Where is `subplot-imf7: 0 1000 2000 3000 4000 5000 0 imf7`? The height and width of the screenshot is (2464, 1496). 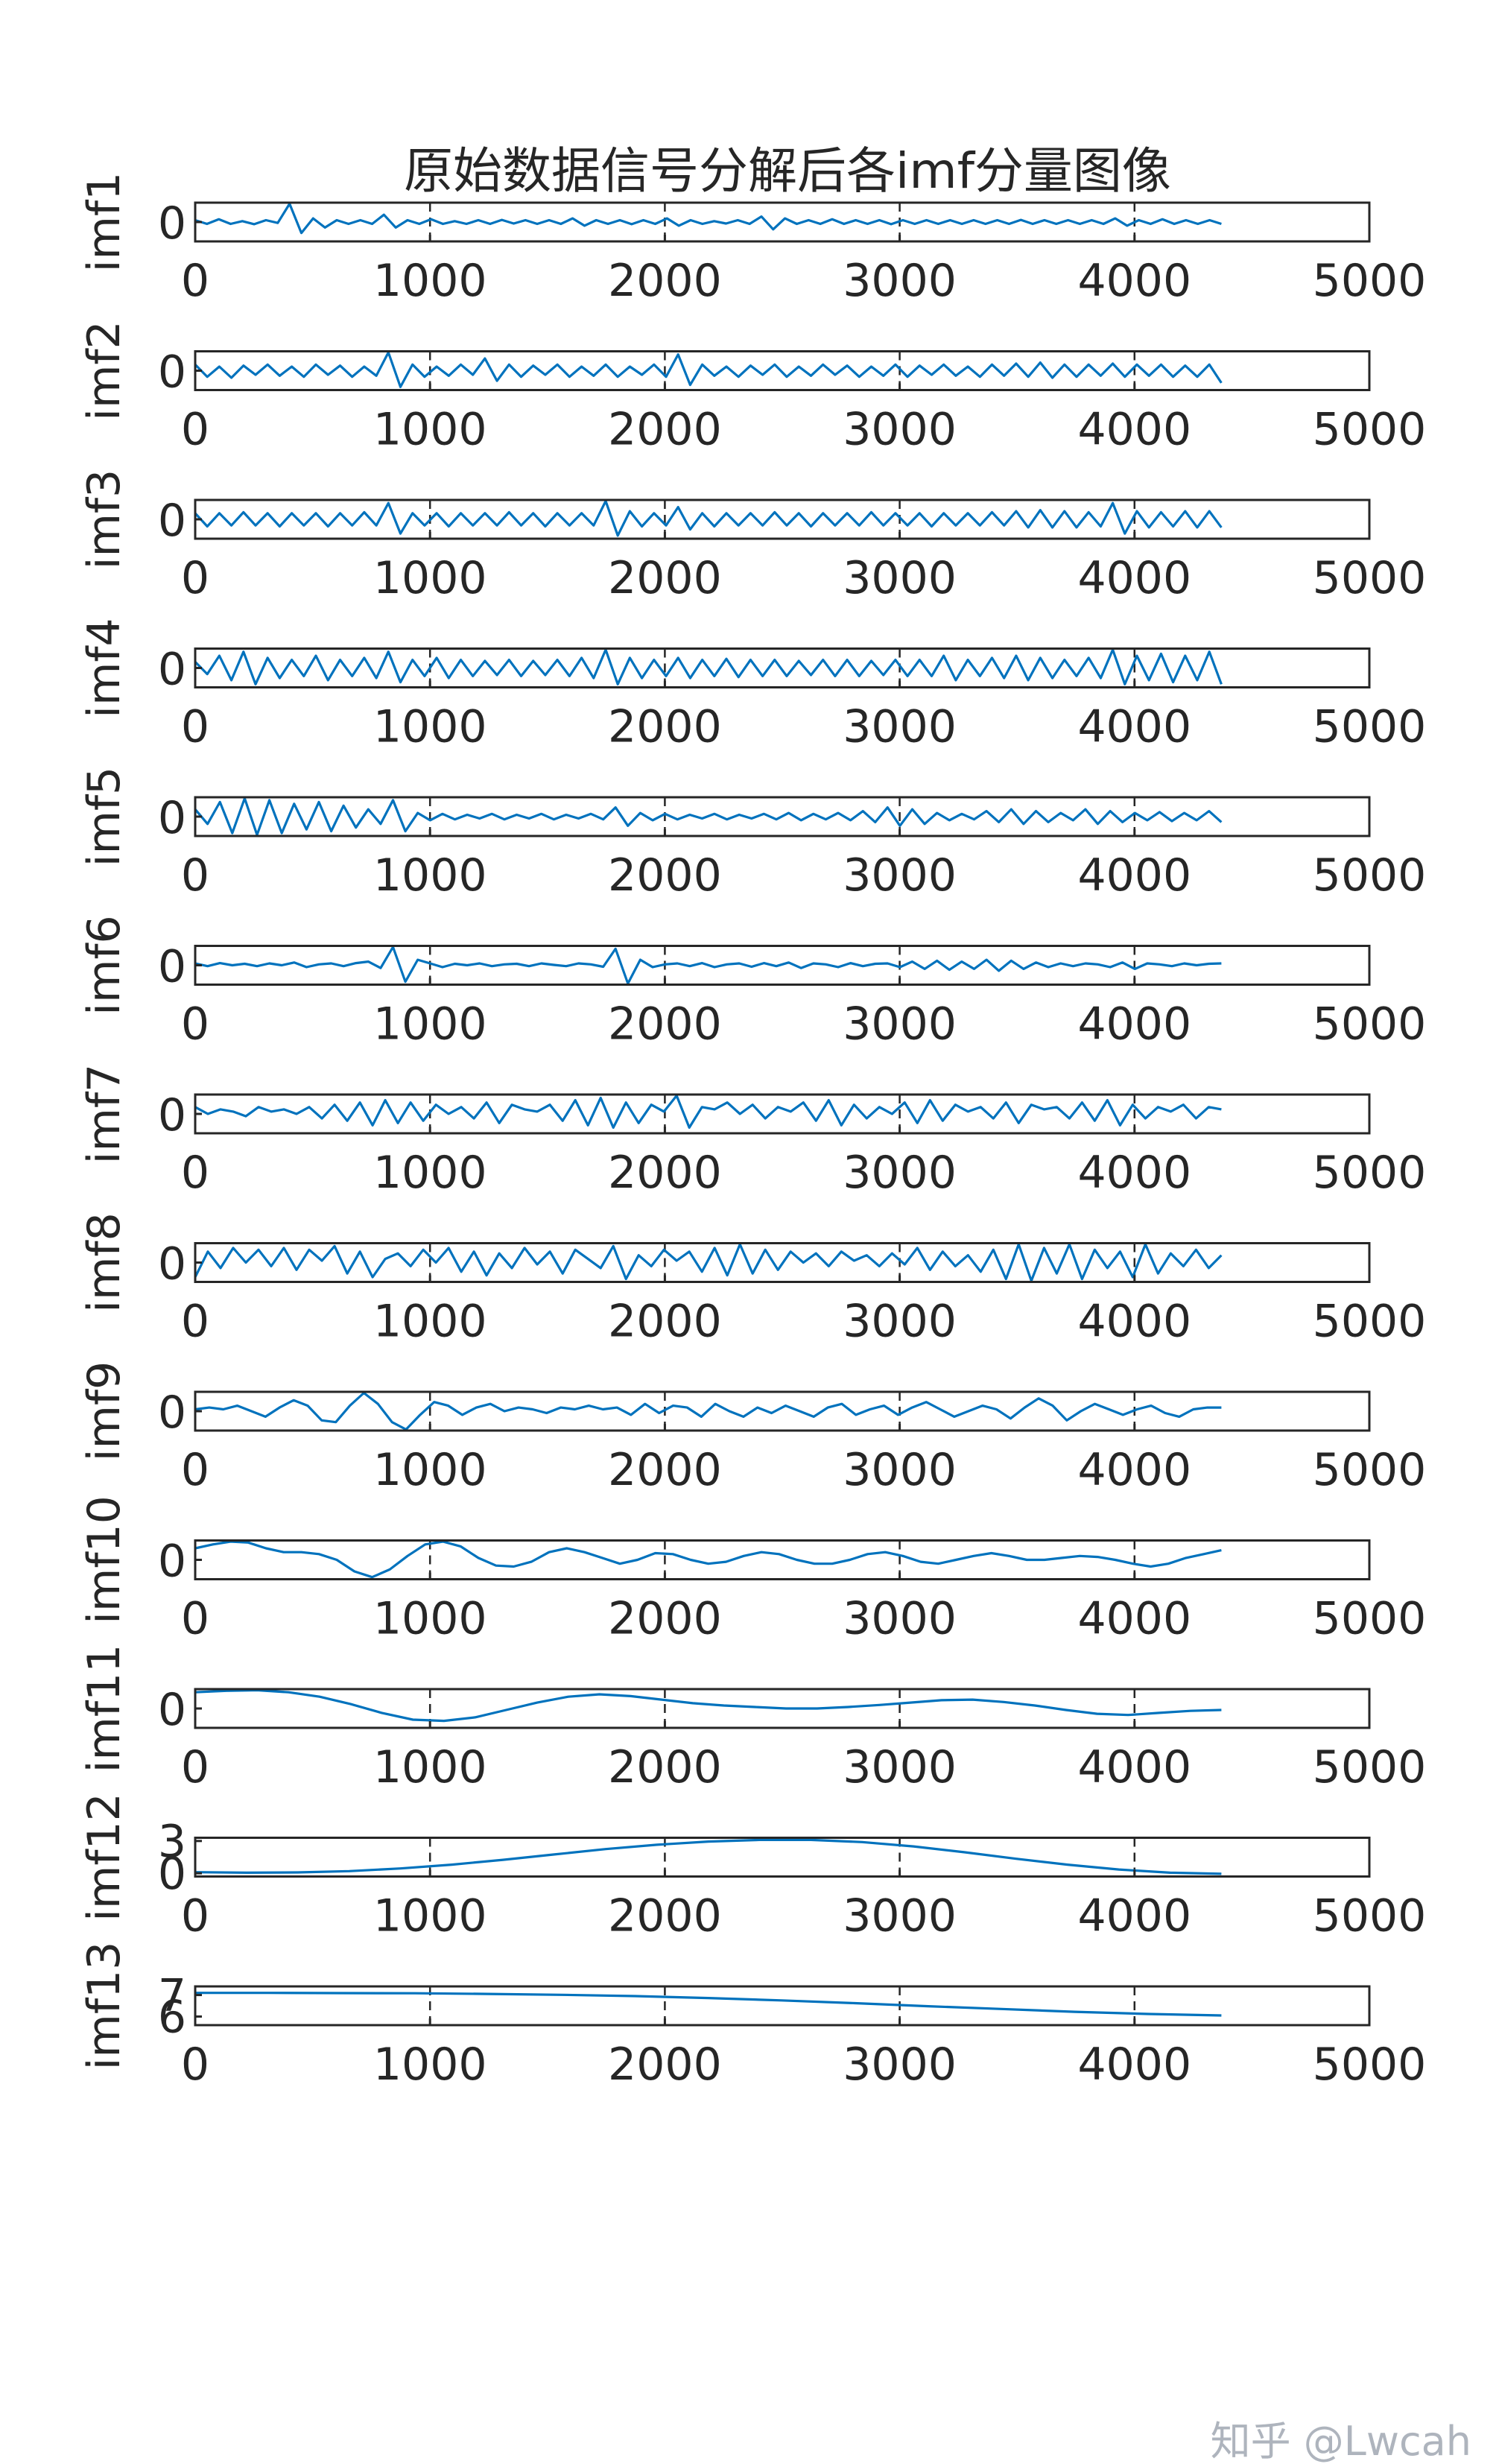
subplot-imf7: 0 1000 2000 3000 4000 5000 0 imf7 is located at coordinates (752, 1131).